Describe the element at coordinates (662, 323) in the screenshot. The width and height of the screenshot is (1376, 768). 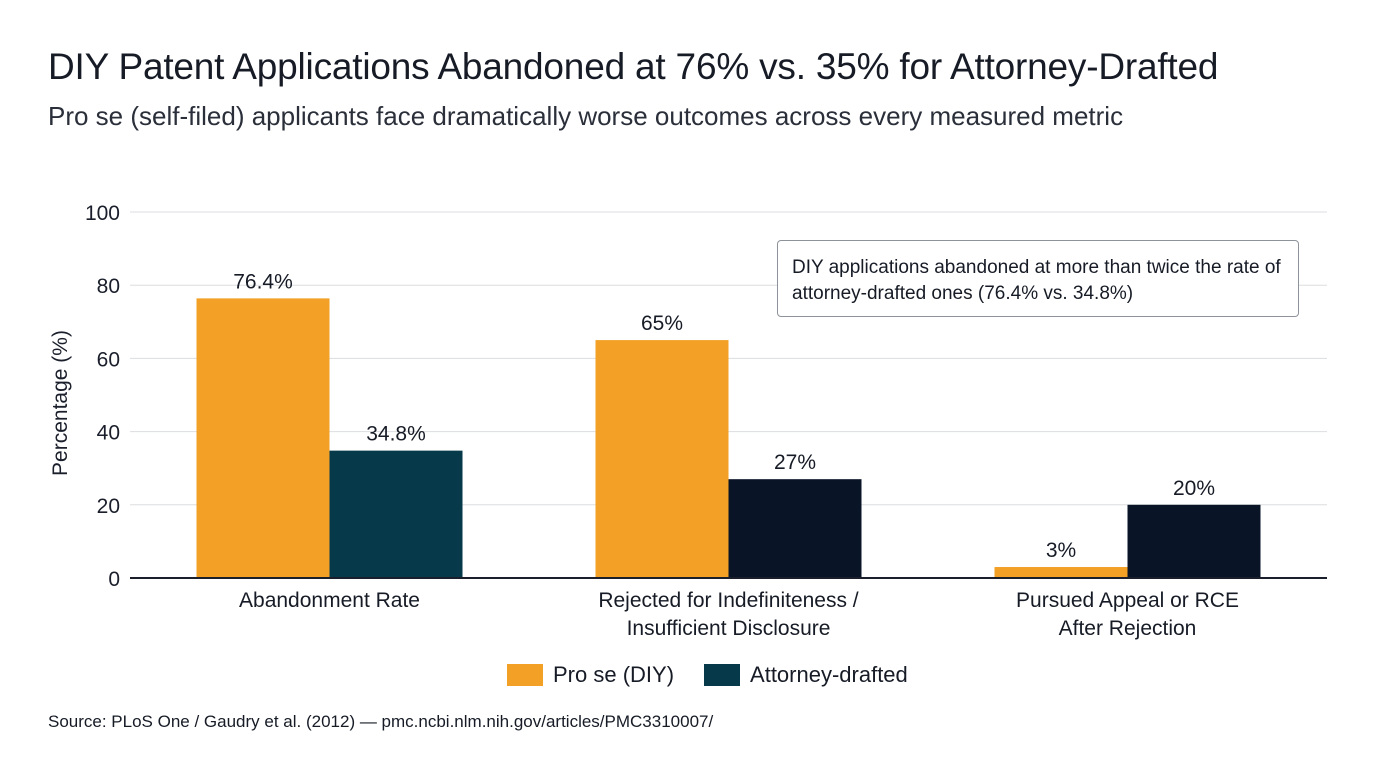
I see `data-label: 65%` at that location.